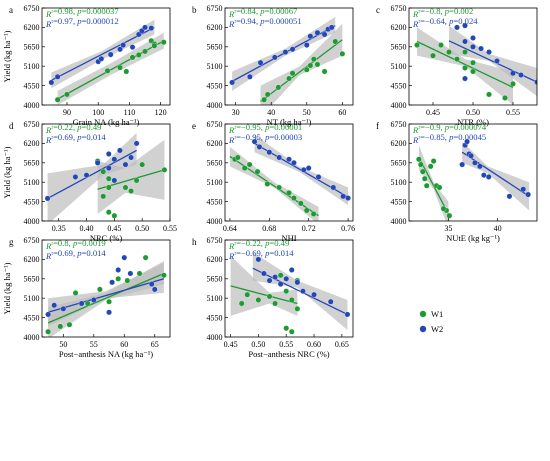  What do you see at coordinates (423, 314) in the screenshot?
I see `legend-marker-w1` at bounding box center [423, 314].